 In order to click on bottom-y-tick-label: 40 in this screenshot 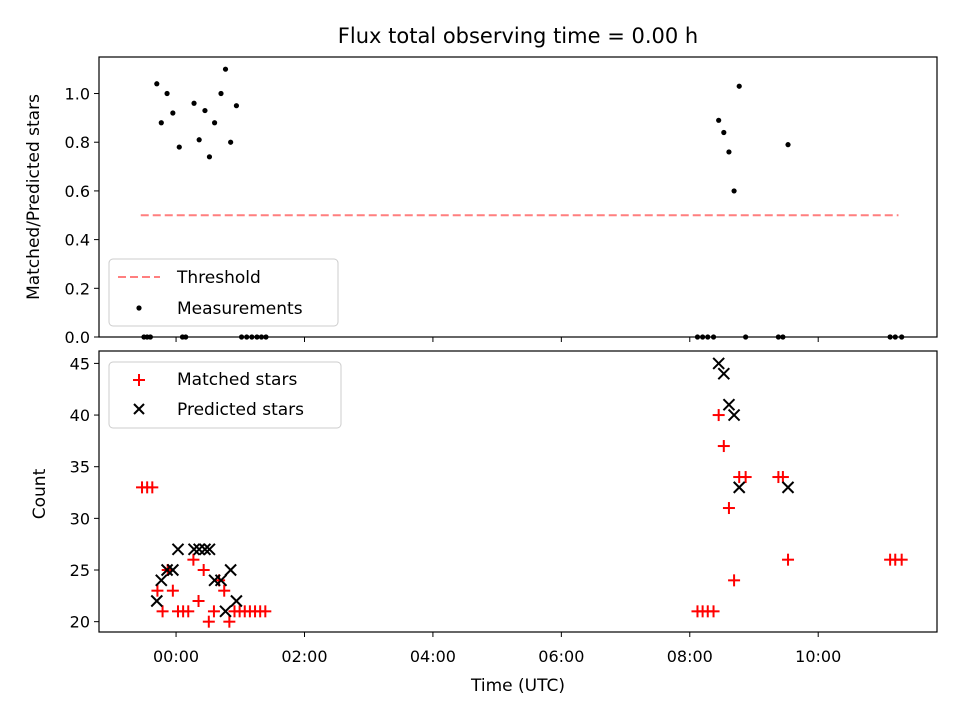, I will do `click(80, 415)`.